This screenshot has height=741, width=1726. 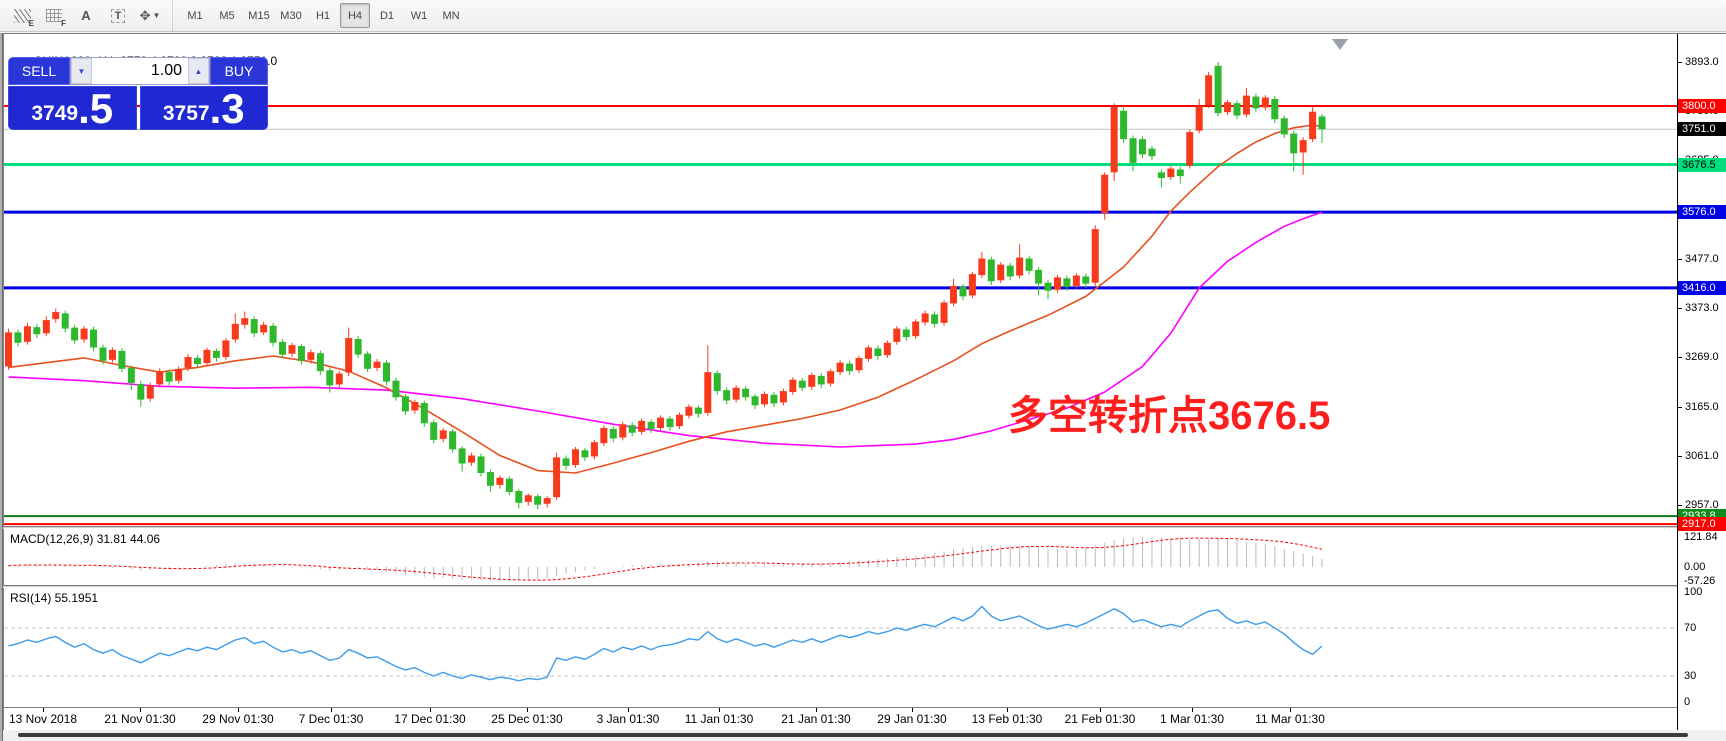 What do you see at coordinates (864, 527) in the screenshot?
I see `pane-separator-main-macd` at bounding box center [864, 527].